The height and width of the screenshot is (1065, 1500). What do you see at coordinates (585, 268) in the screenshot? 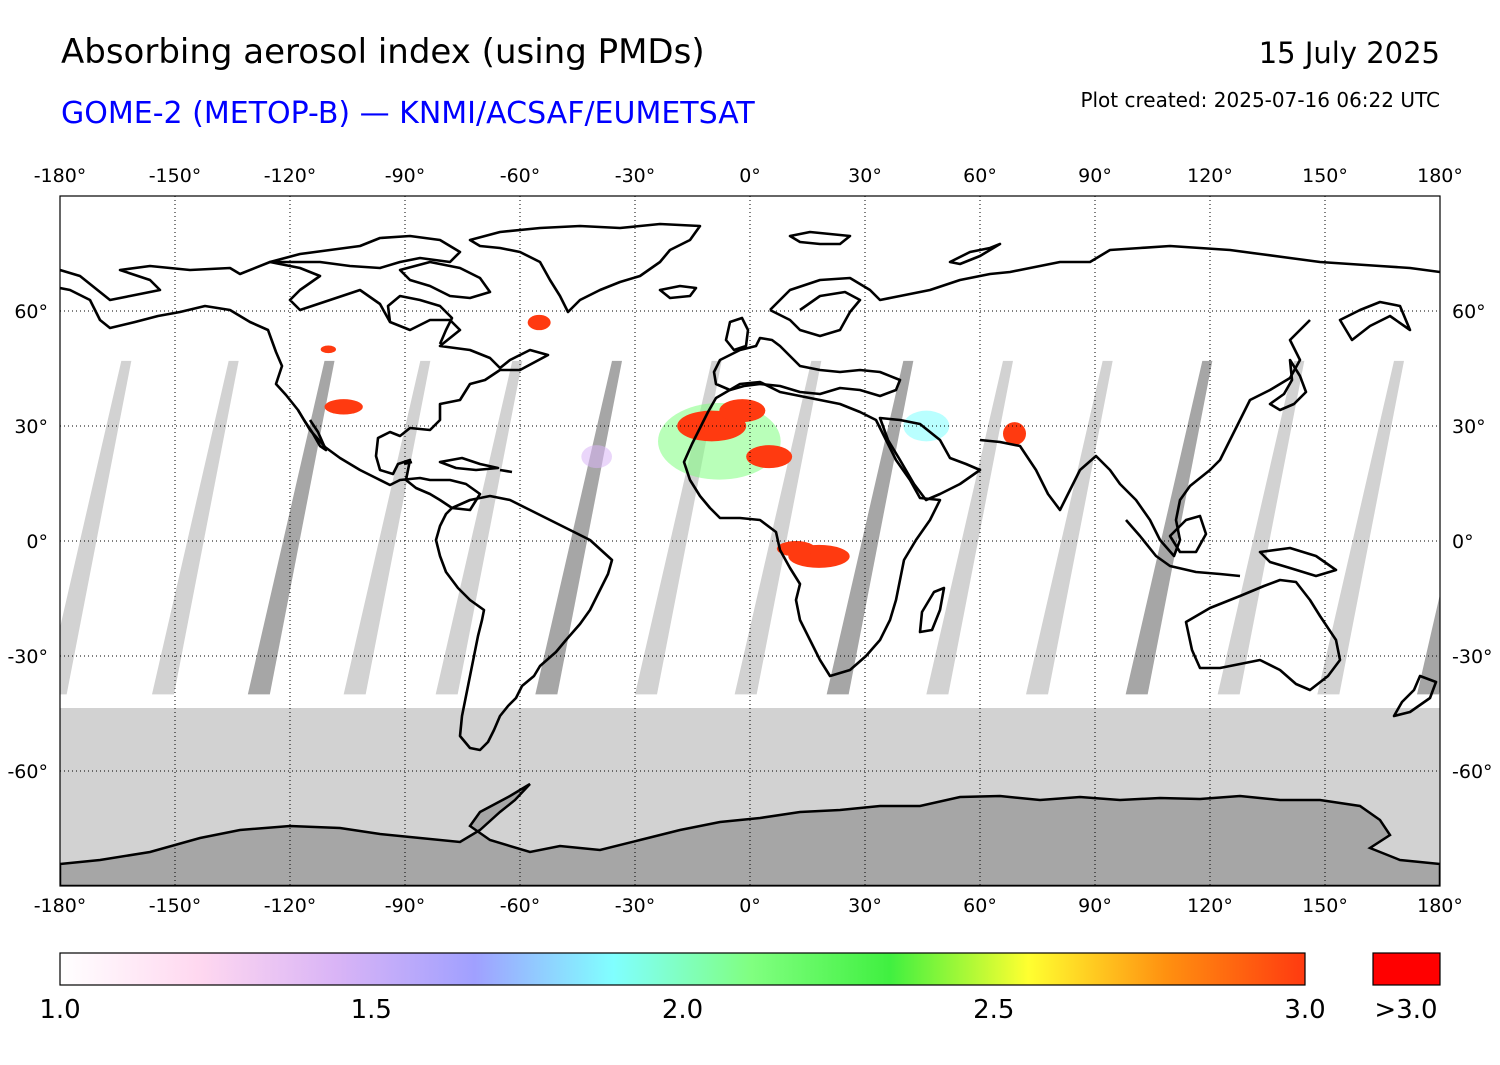
I see `greenland-coast` at bounding box center [585, 268].